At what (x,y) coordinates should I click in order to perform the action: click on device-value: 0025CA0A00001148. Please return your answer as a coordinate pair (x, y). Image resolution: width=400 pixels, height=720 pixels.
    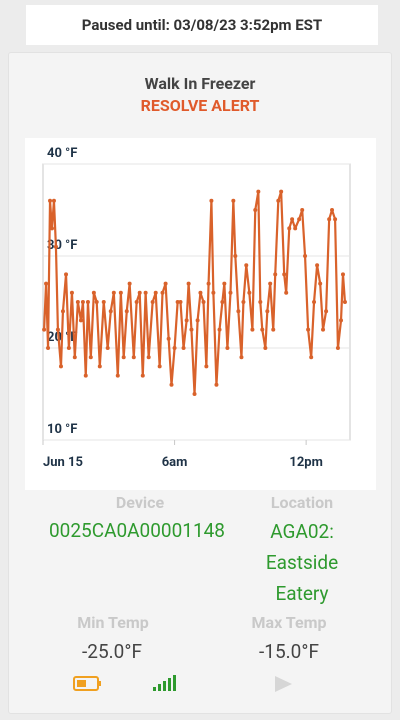
    Looking at the image, I should click on (137, 530).